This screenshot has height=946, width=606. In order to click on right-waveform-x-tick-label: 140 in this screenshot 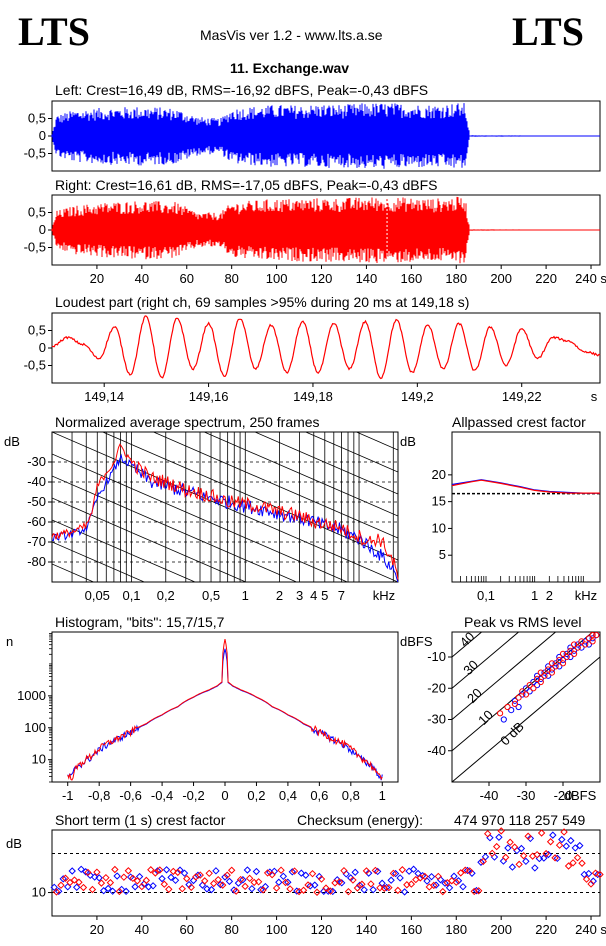, I will do `click(367, 278)`.